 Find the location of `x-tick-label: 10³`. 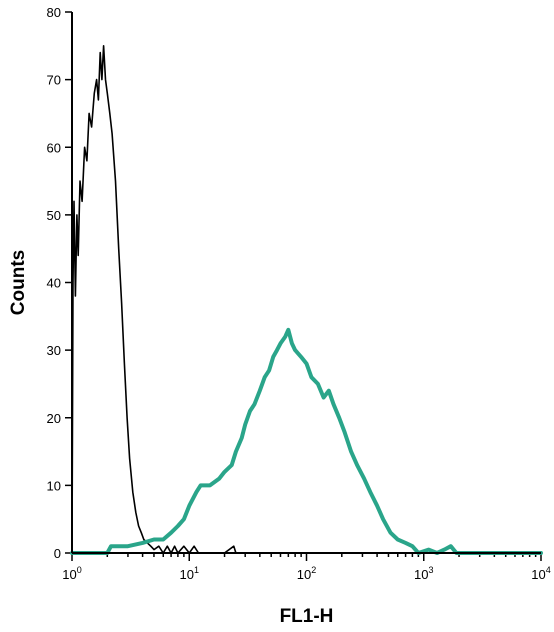

x-tick-label: 10³ is located at coordinates (423, 573).